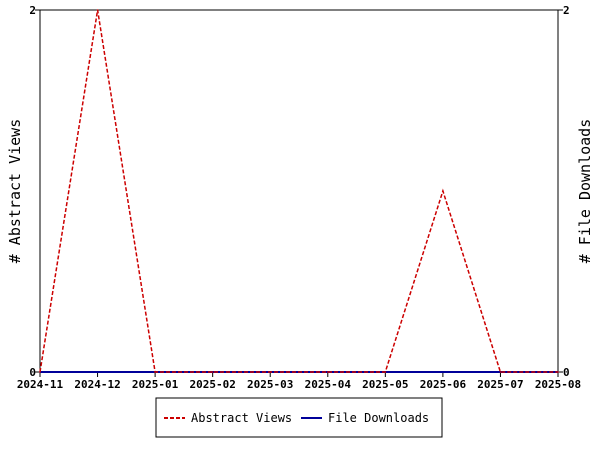 This screenshot has height=450, width=600. I want to click on x-tick-label: 2025-01, so click(155, 384).